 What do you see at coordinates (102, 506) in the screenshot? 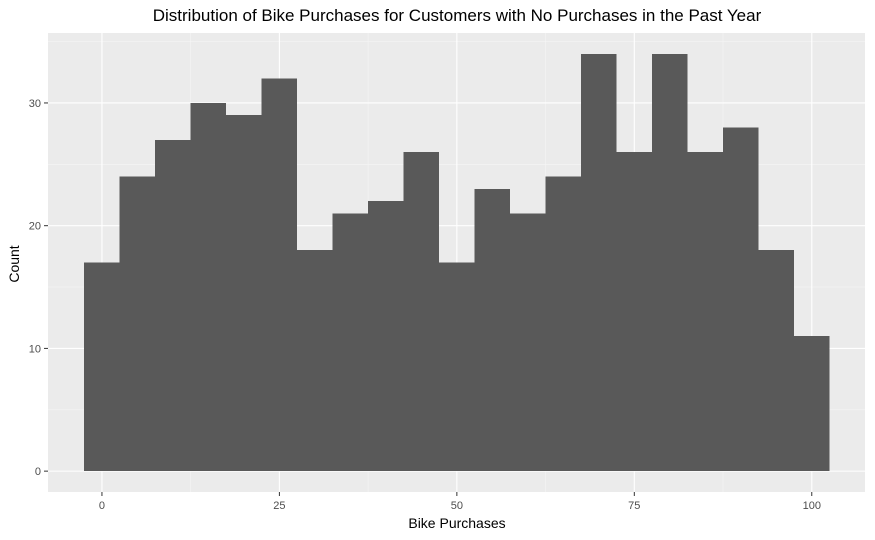
I see `x-tick-label: 0` at bounding box center [102, 506].